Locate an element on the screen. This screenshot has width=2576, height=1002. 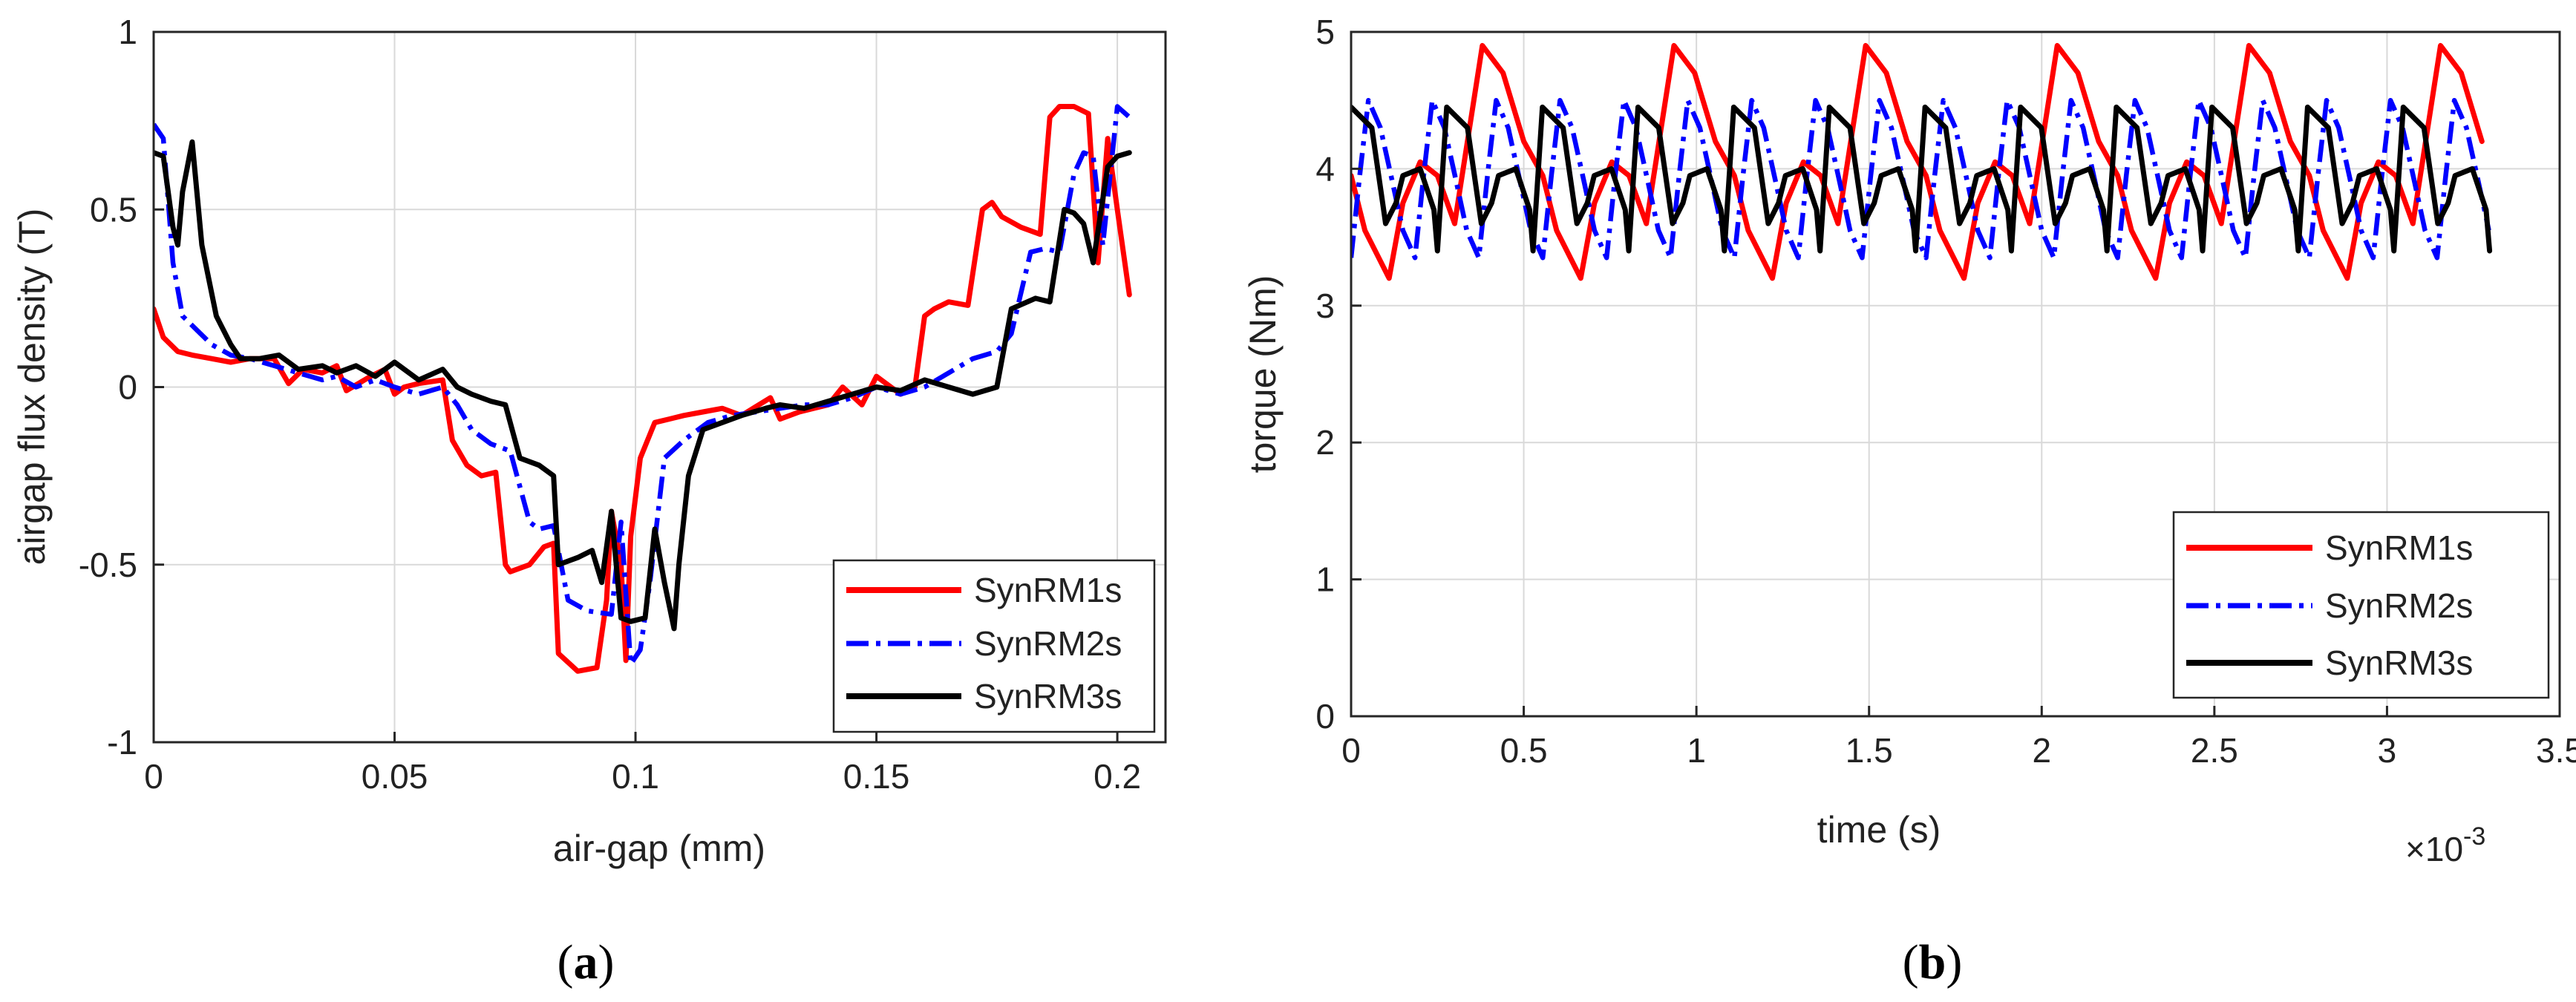
chart-b-x-multiplier-base: ×10 is located at coordinates (2434, 849).